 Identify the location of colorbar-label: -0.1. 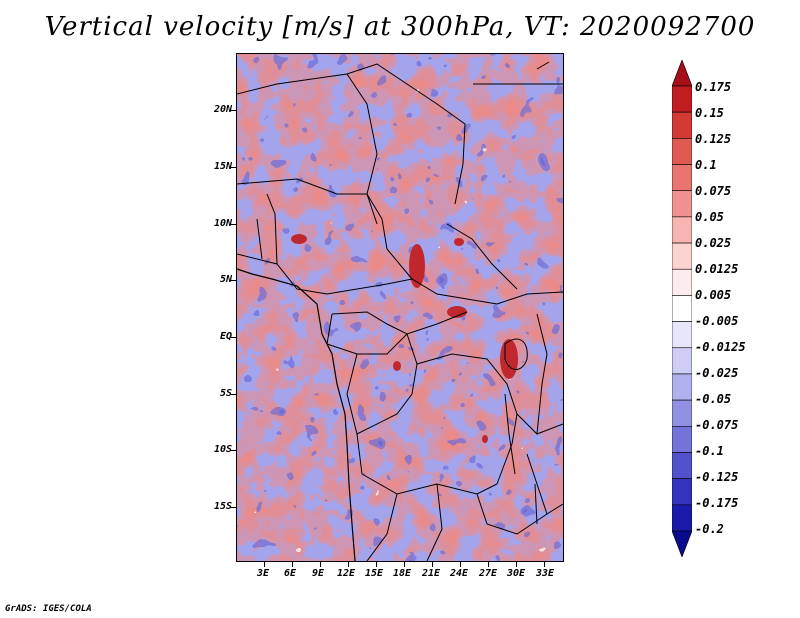
(709, 451).